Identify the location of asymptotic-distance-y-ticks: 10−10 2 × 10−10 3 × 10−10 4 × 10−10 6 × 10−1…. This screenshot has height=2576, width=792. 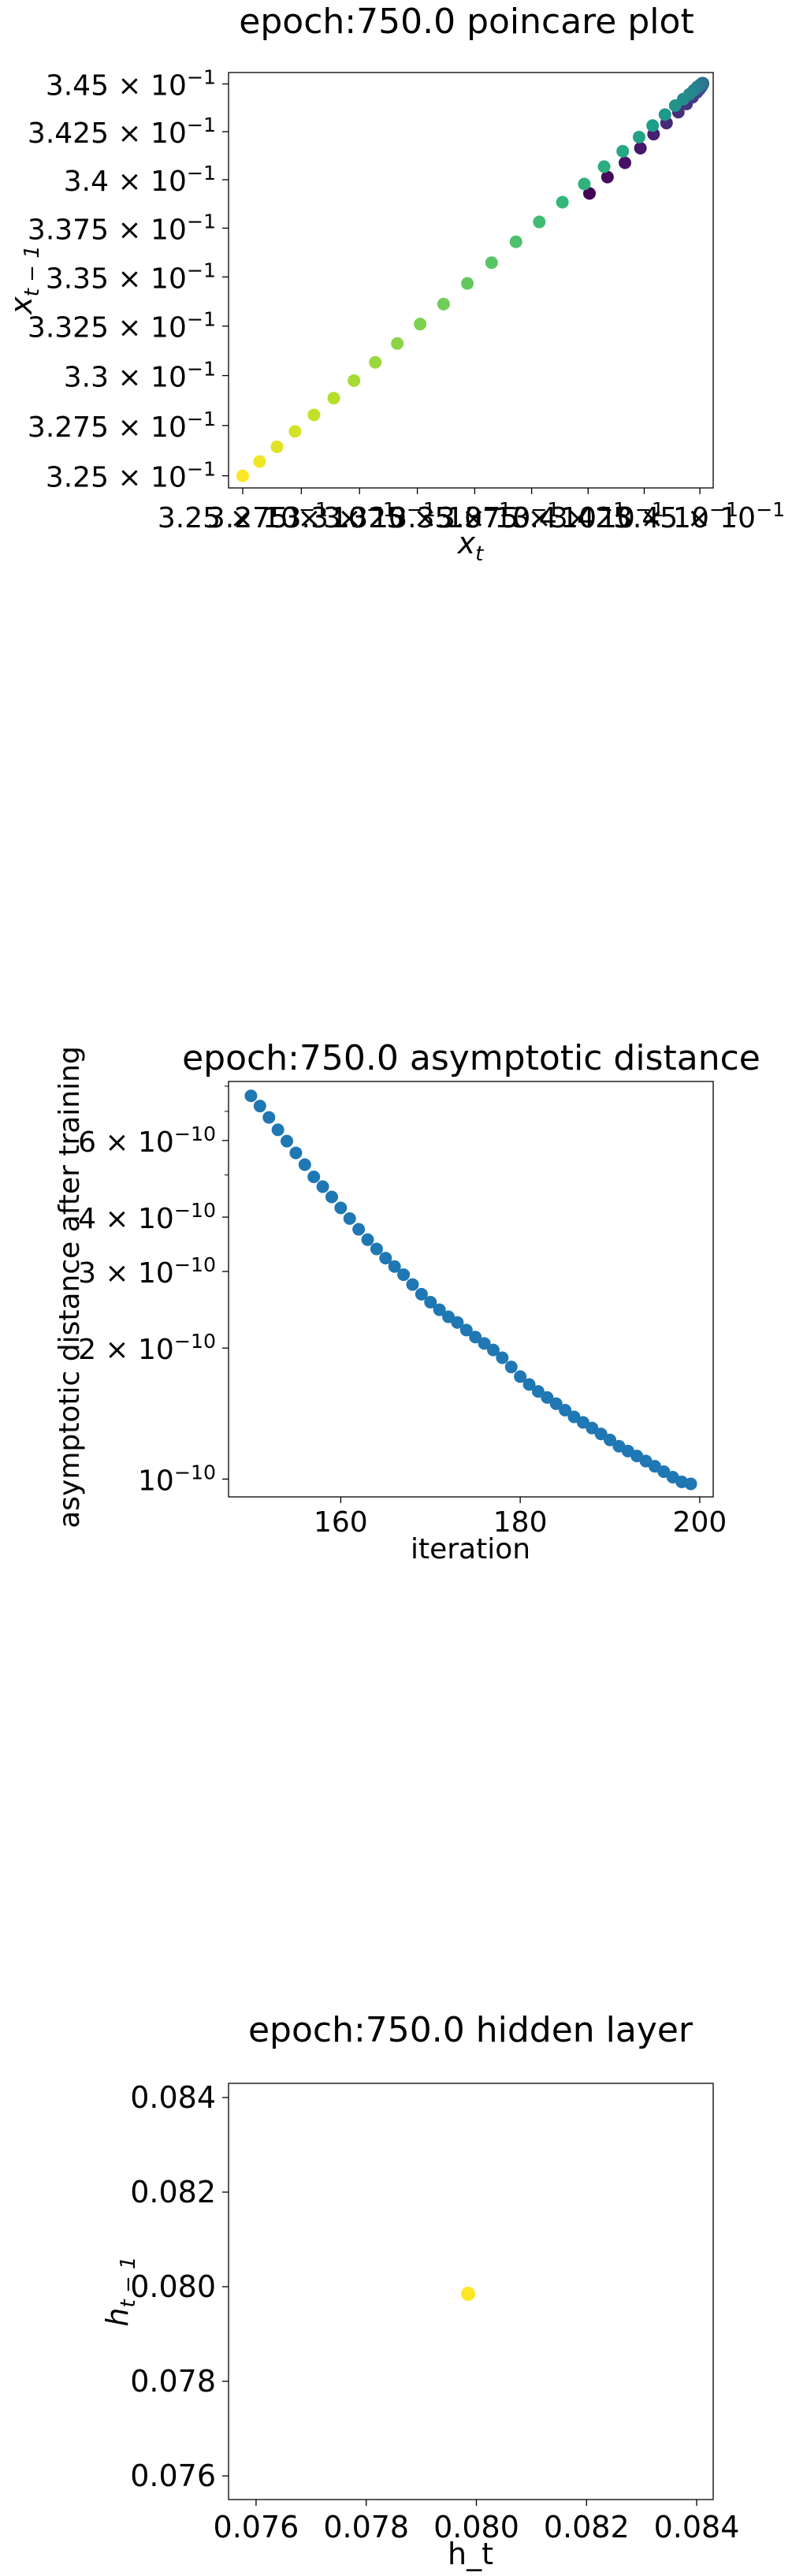
(154, 1291).